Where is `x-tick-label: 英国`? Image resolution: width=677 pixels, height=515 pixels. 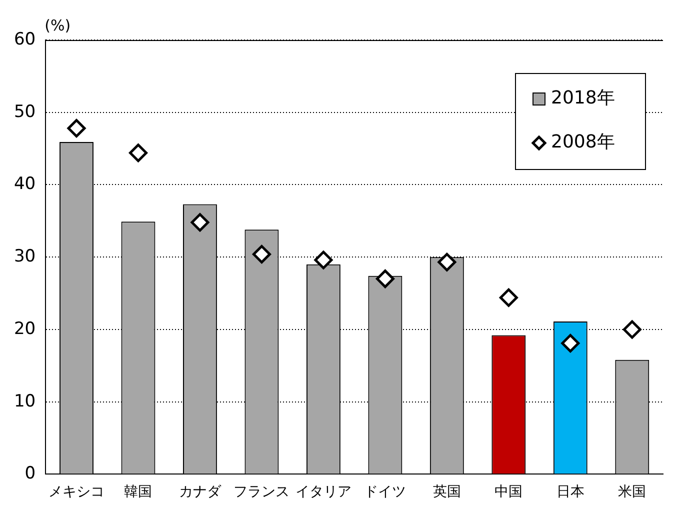 x-tick-label: 英国 is located at coordinates (446, 492).